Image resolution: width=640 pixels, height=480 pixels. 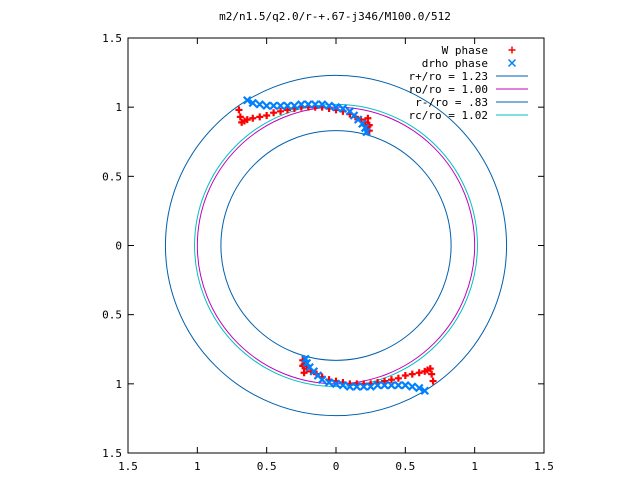 I want to click on legend-label: rc/ro = 1.02, so click(x=448, y=115).